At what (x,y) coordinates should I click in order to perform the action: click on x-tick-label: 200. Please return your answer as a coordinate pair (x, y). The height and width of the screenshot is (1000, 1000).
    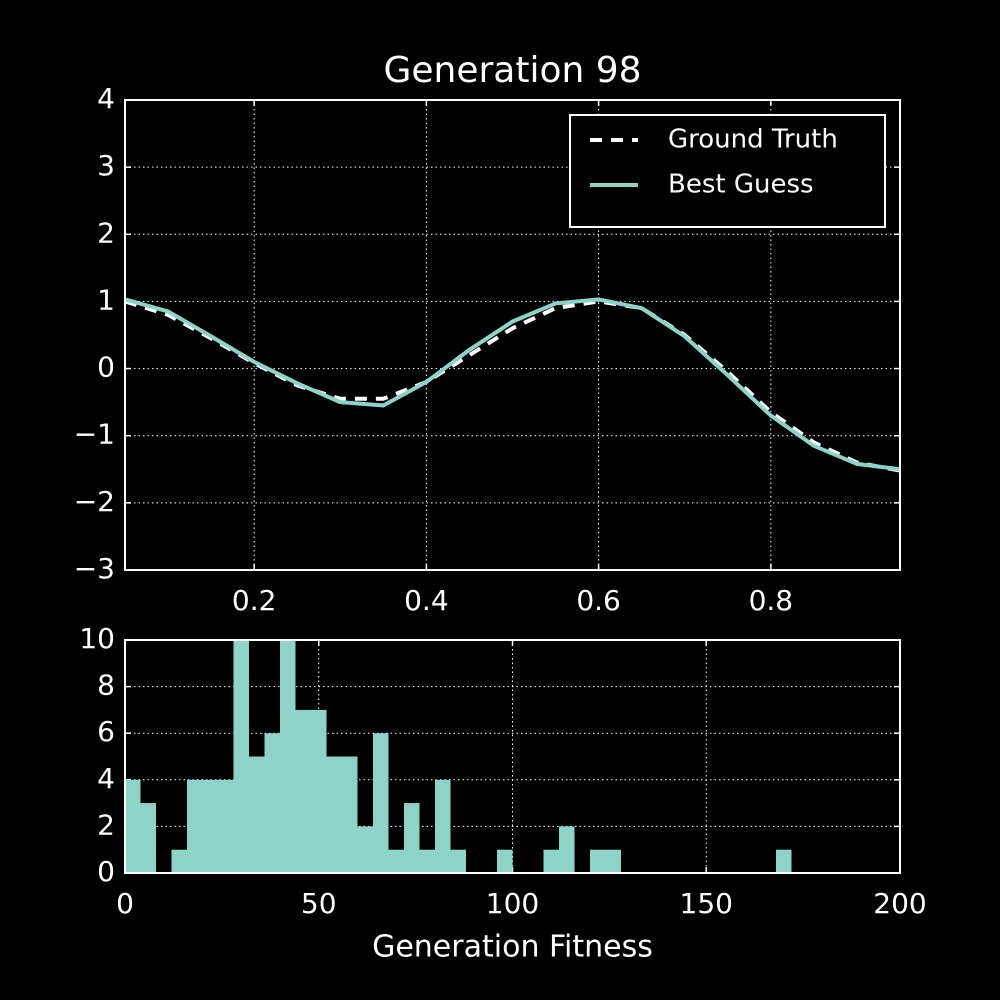
    Looking at the image, I should click on (899, 903).